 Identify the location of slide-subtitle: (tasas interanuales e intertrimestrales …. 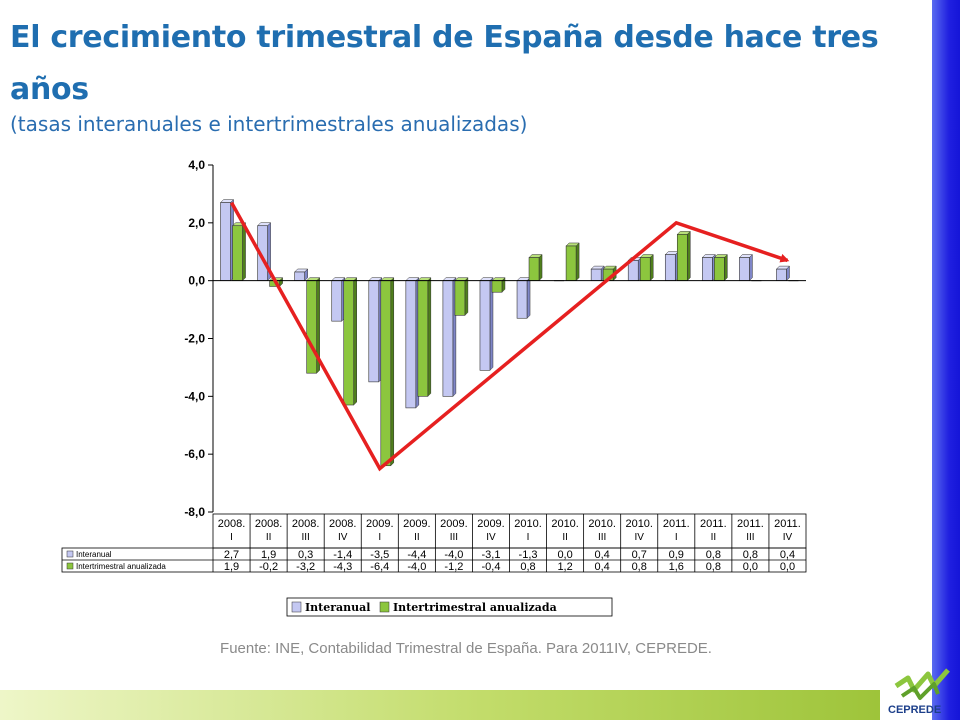
(269, 124).